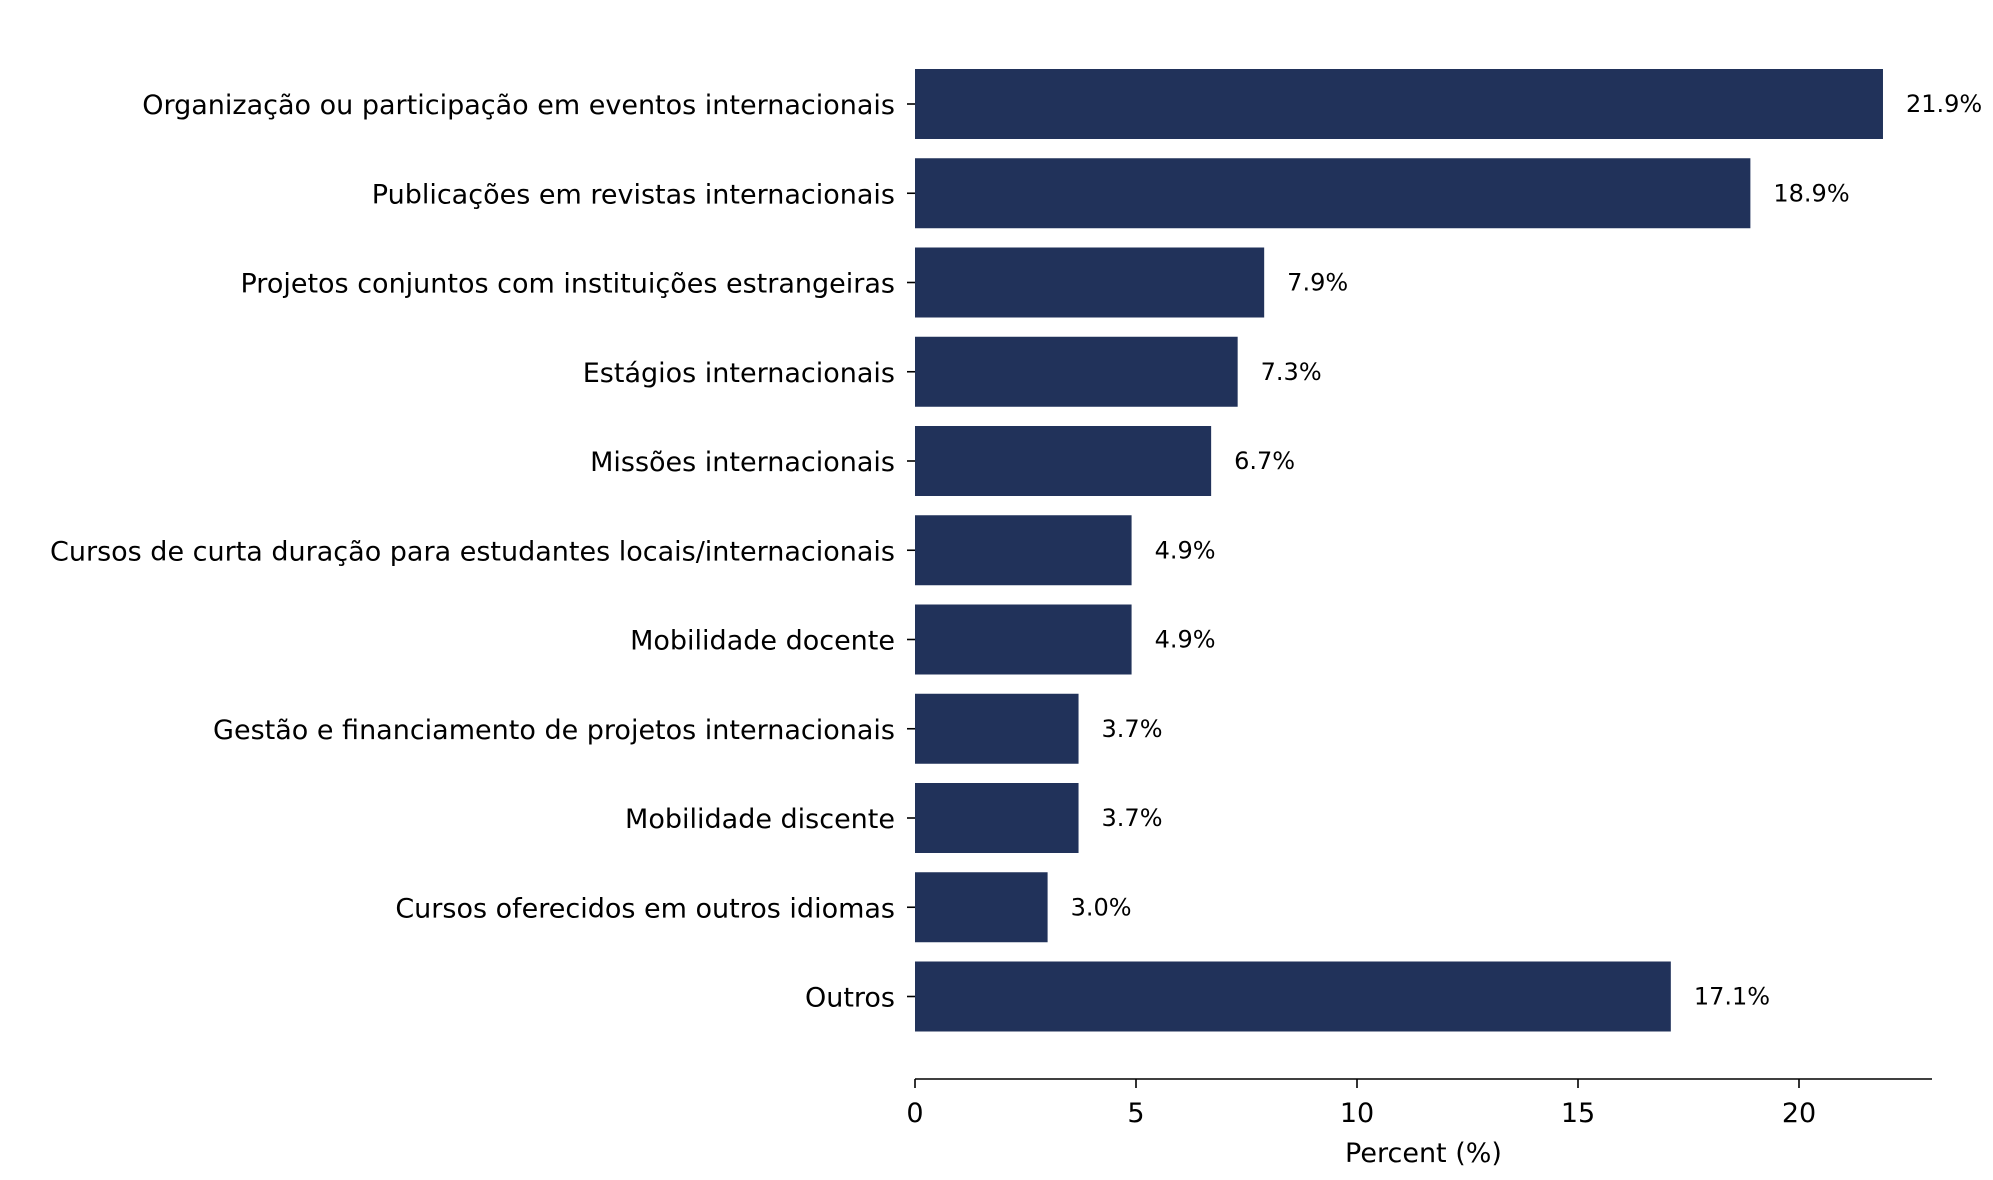  I want to click on x-axis-title: Percent (%), so click(1423, 1153).